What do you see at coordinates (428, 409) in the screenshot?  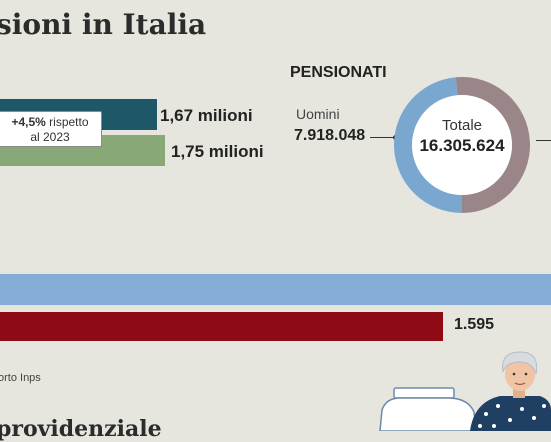 I see `jar-illustration` at bounding box center [428, 409].